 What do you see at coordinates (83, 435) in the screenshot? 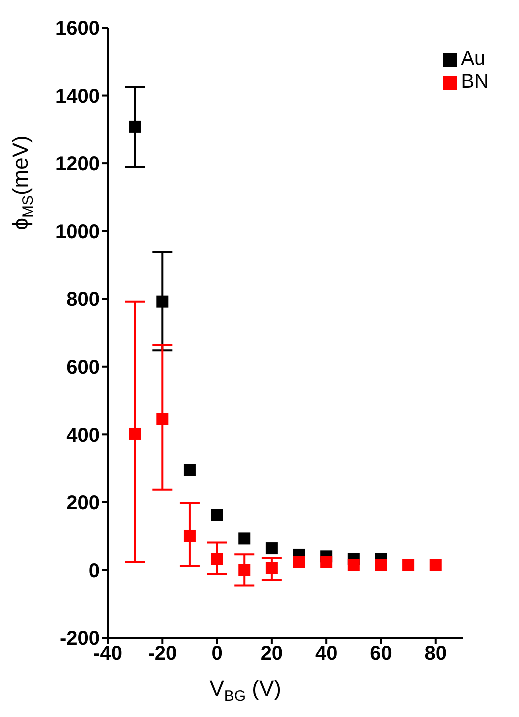
I see `y-tick-label: 400` at bounding box center [83, 435].